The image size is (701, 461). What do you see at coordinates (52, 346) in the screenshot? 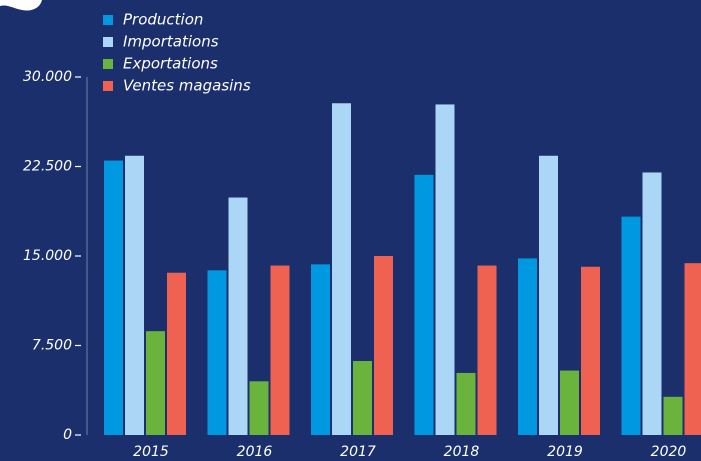
I see `y-tick-label: 7.500` at bounding box center [52, 346].